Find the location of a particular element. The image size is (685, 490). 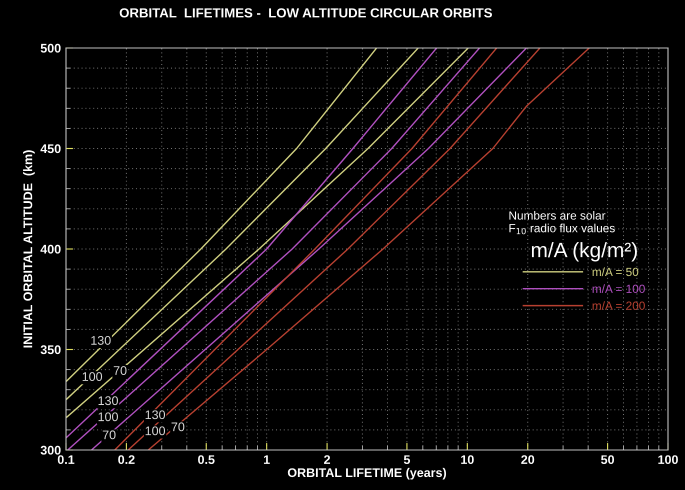

x-tick-label: 0.2 is located at coordinates (126, 459).